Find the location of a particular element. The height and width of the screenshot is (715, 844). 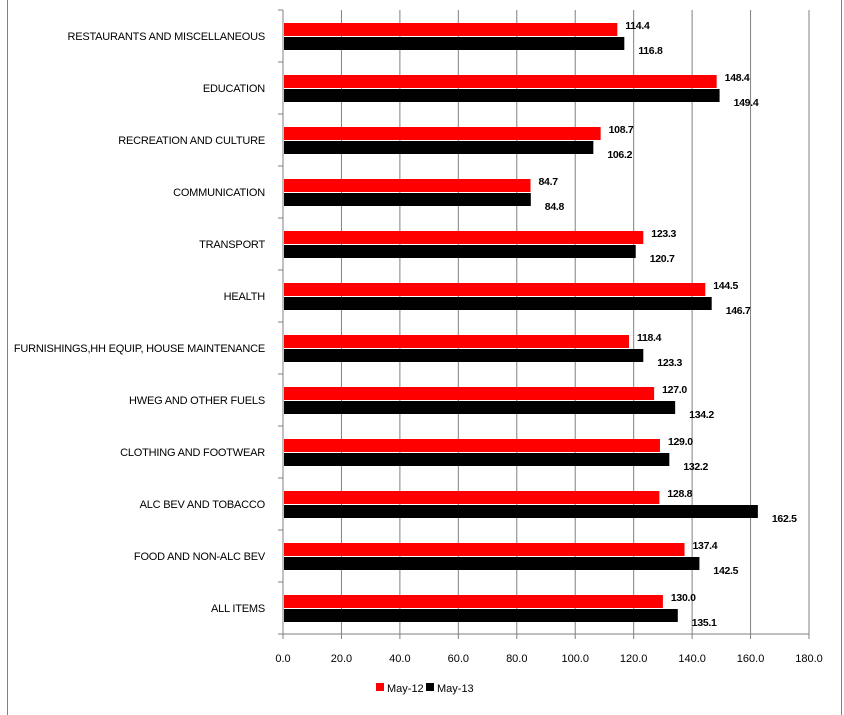

data-label-may-12: 137.4 is located at coordinates (705, 546).